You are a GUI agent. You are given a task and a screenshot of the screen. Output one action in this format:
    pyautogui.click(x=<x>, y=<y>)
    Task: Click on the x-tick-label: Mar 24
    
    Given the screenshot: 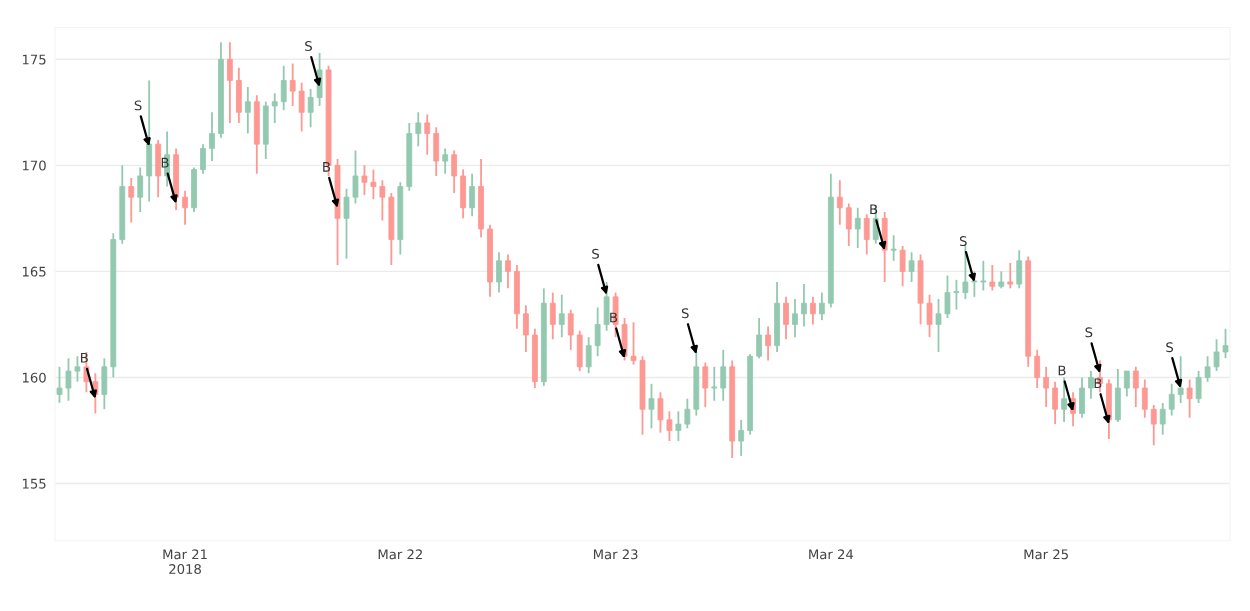 What is the action you would take?
    pyautogui.click(x=831, y=554)
    